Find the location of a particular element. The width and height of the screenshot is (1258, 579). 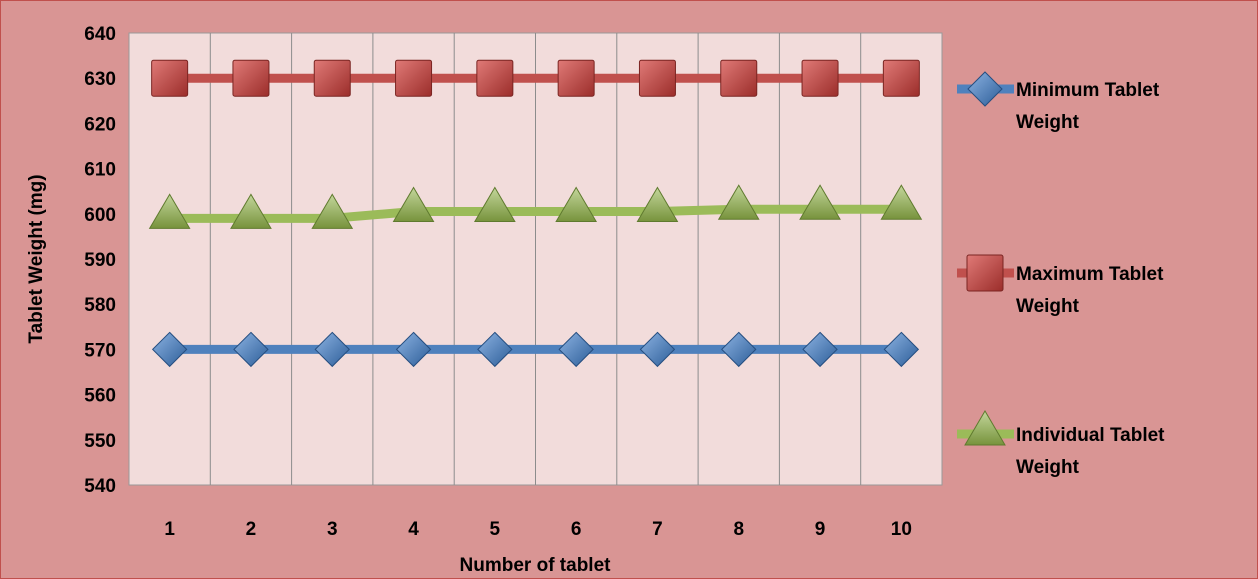

y-tick-label: 610 is located at coordinates (100, 170).